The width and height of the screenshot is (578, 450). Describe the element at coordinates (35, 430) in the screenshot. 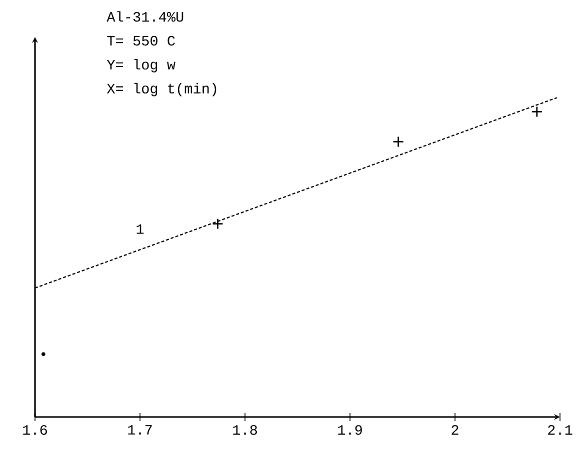

I see `x-tick-label: 1.6` at that location.